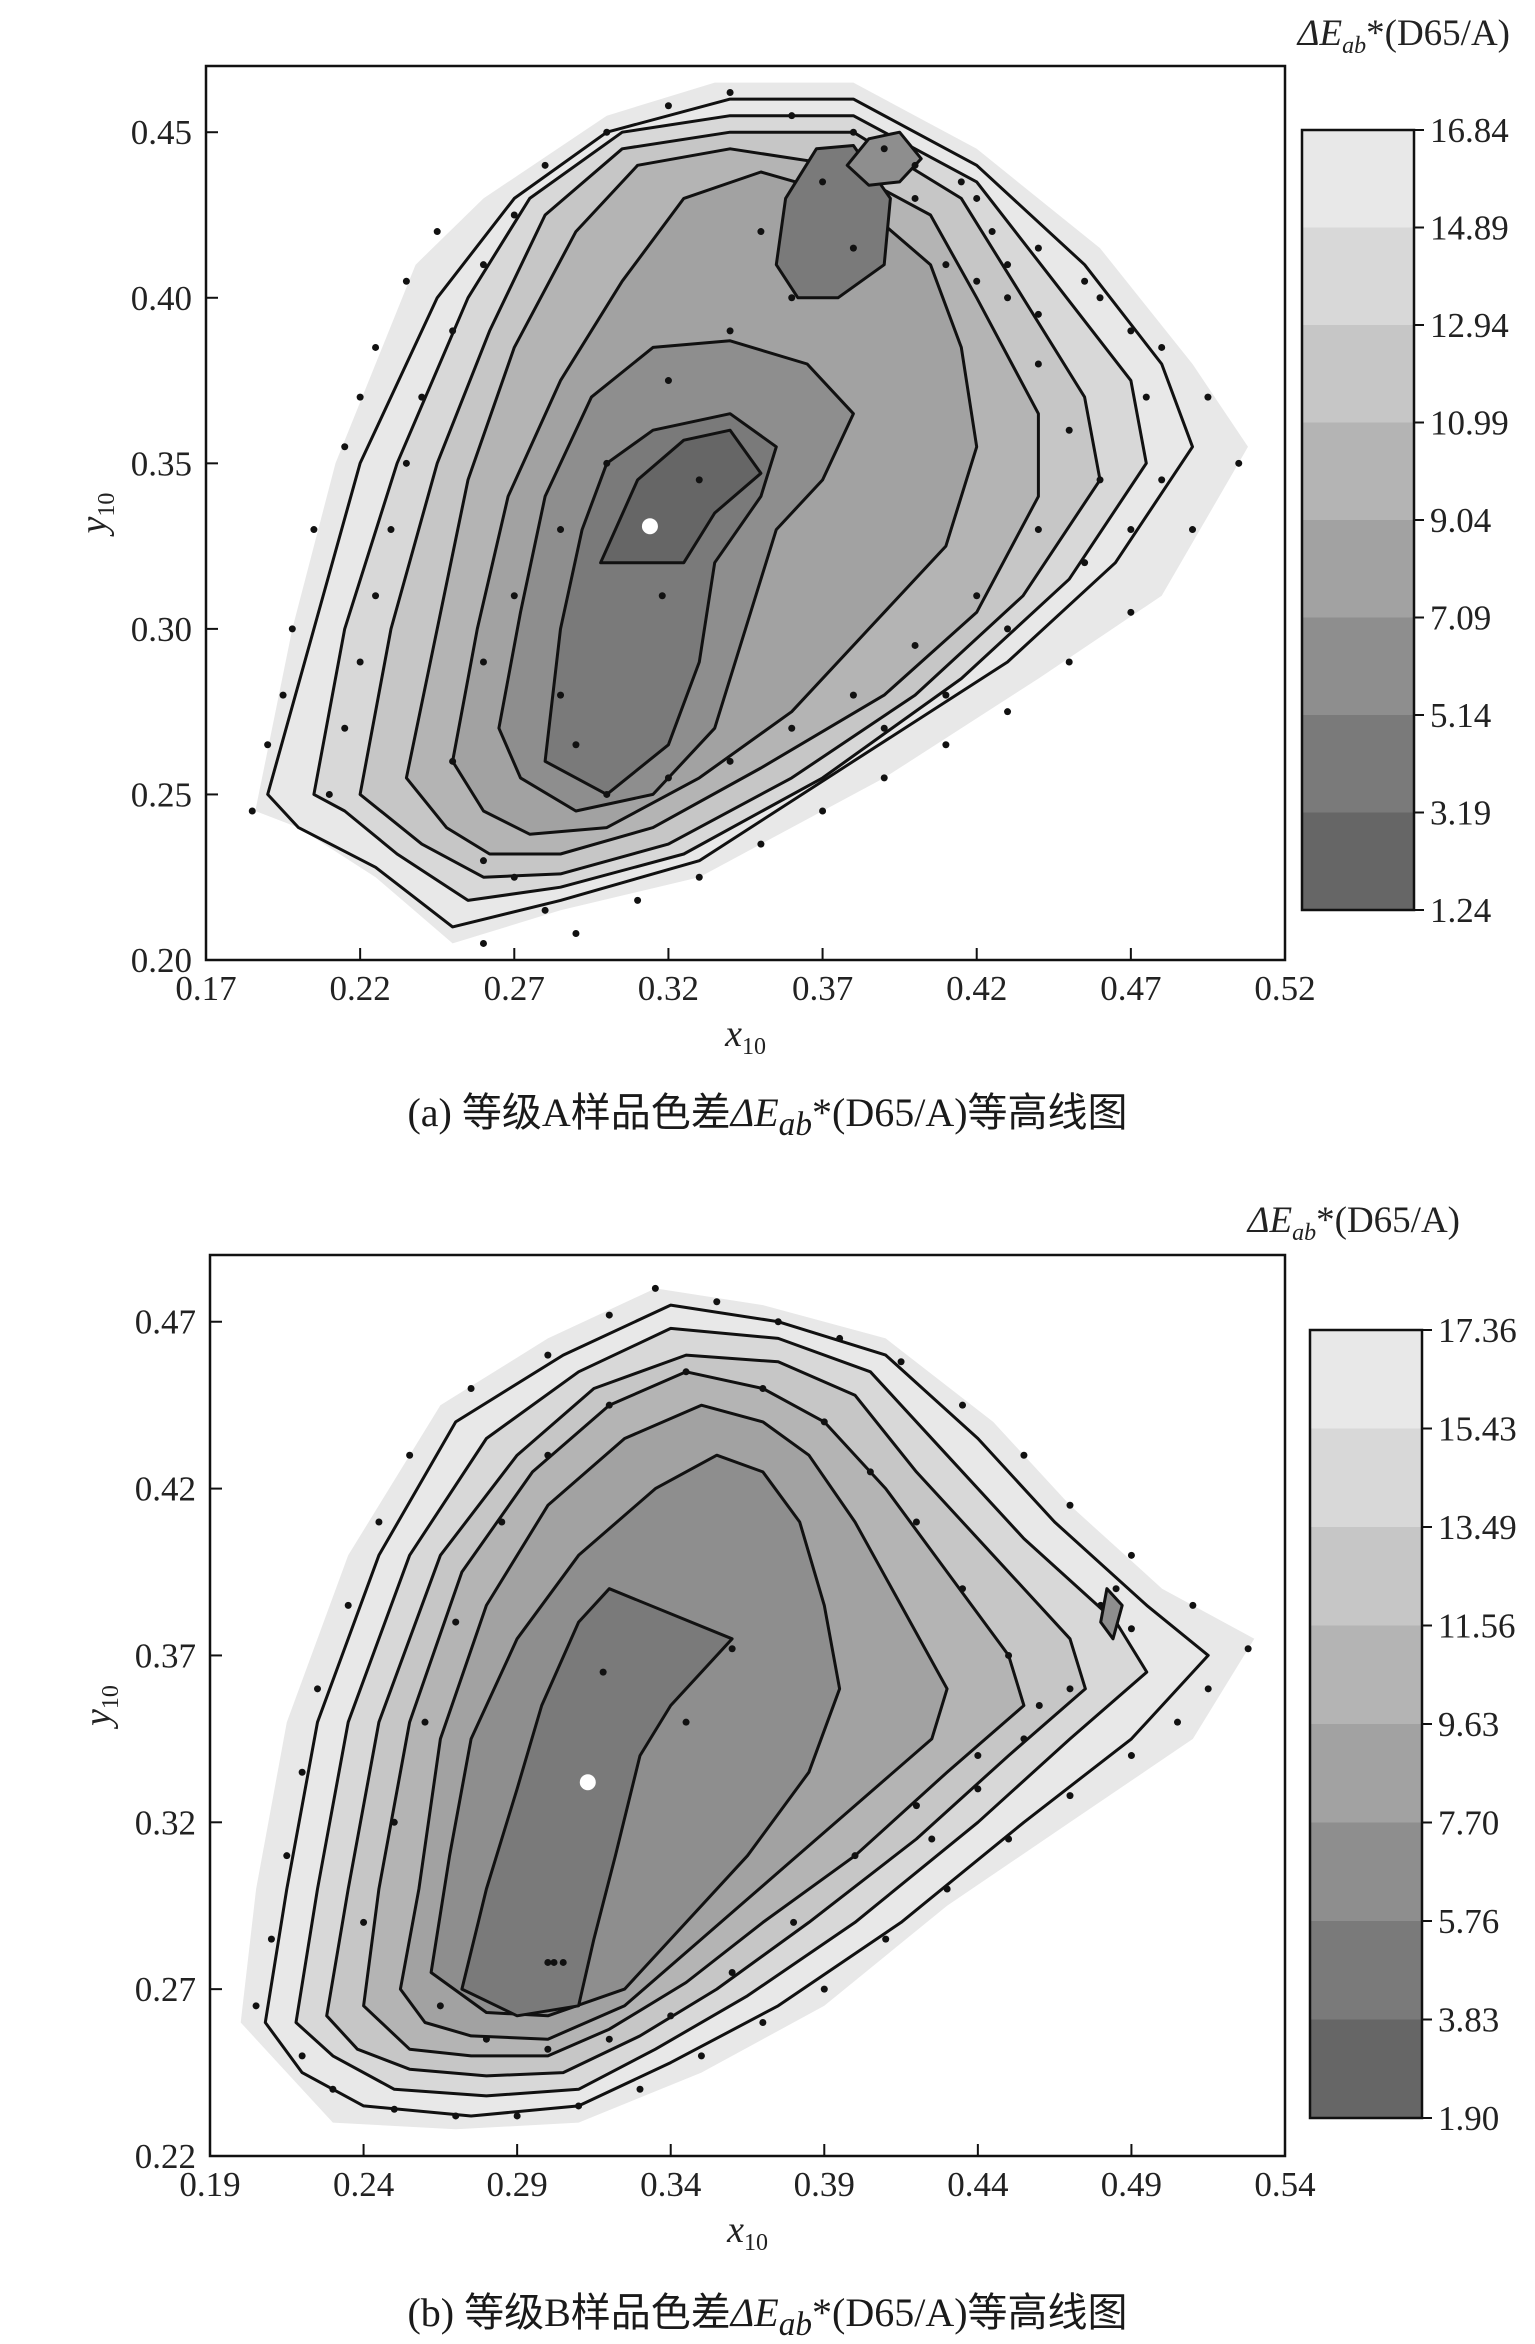 The image size is (1535, 2344). What do you see at coordinates (209, 2184) in the screenshot?
I see `x-tick-label: 0.19` at bounding box center [209, 2184].